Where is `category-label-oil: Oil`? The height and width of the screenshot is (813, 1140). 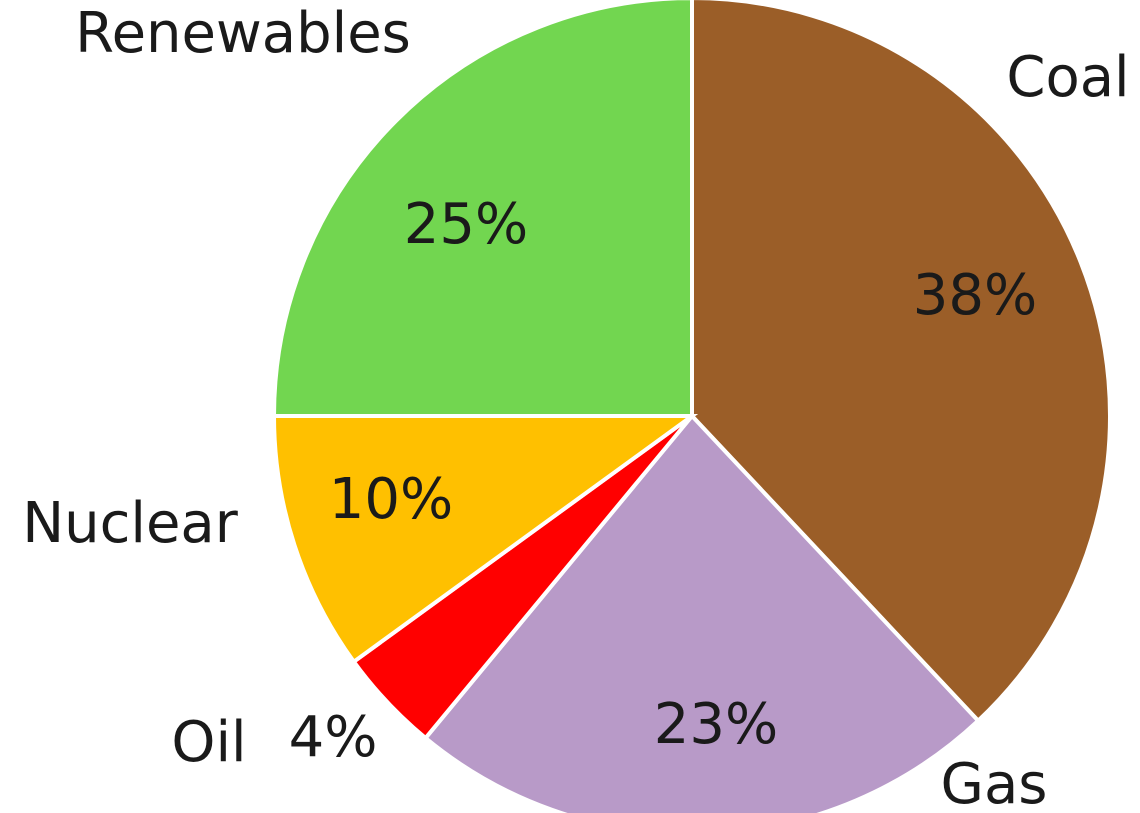 category-label-oil: Oil is located at coordinates (208, 742).